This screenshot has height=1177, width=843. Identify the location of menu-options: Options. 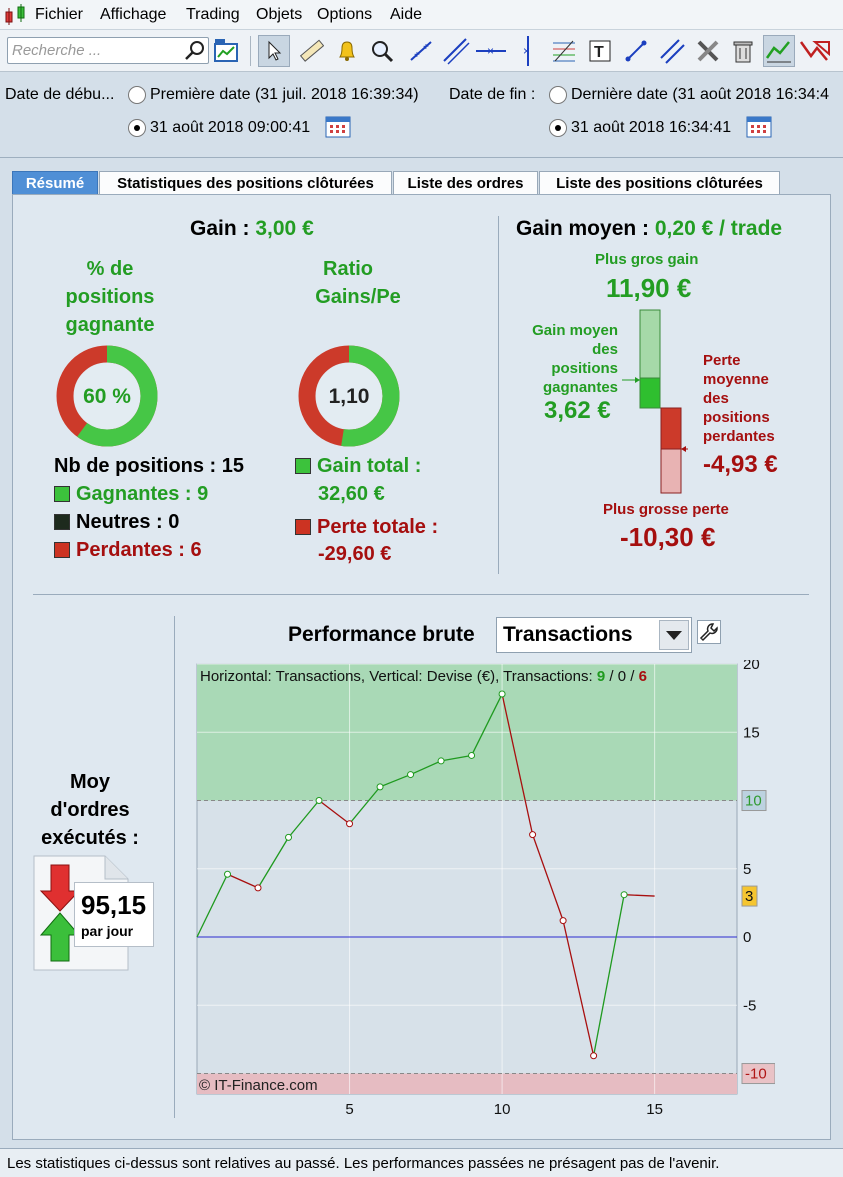
(345, 14).